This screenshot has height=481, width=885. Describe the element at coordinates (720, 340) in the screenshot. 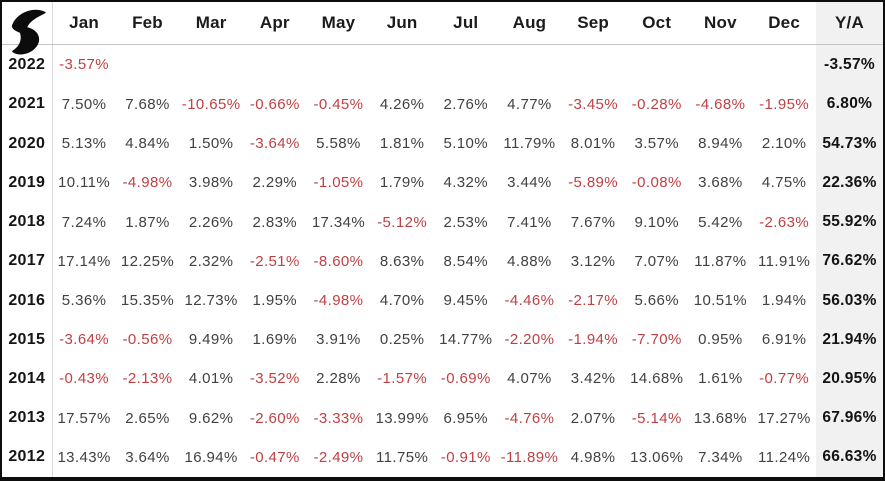

I see `return-cell: 0.95%` at that location.